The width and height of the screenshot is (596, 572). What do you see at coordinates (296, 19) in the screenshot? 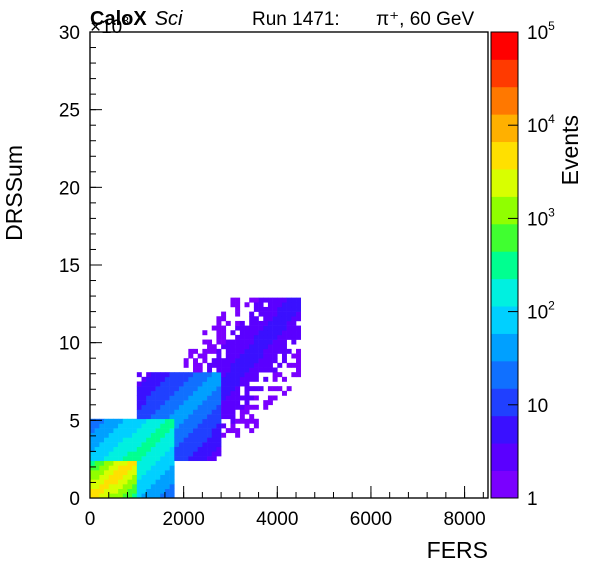
I see `run-label: Run 1471:` at bounding box center [296, 19].